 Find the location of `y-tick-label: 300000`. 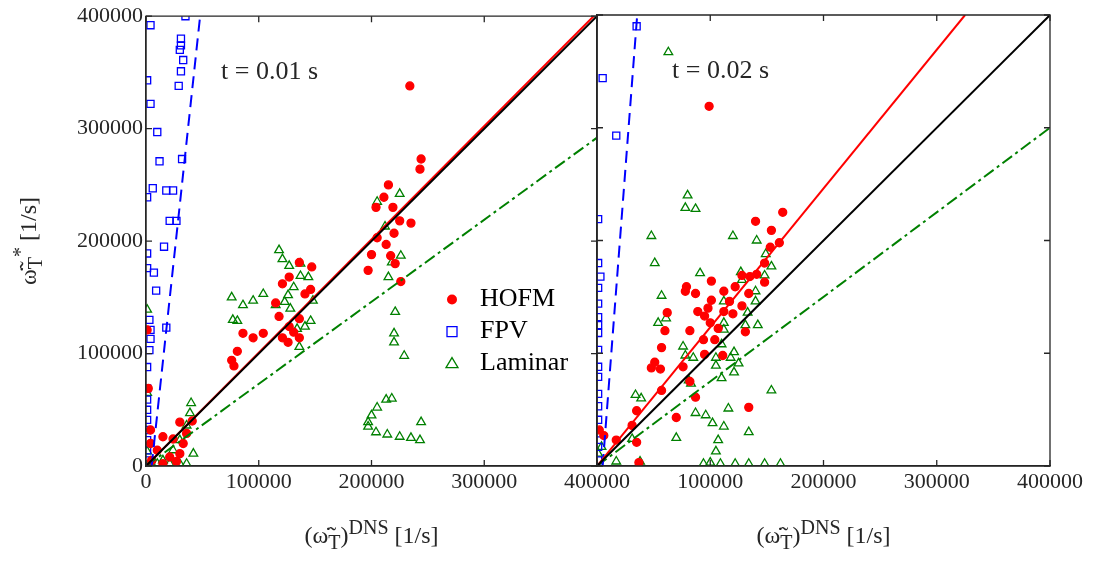

y-tick-label: 300000 is located at coordinates (110, 127).